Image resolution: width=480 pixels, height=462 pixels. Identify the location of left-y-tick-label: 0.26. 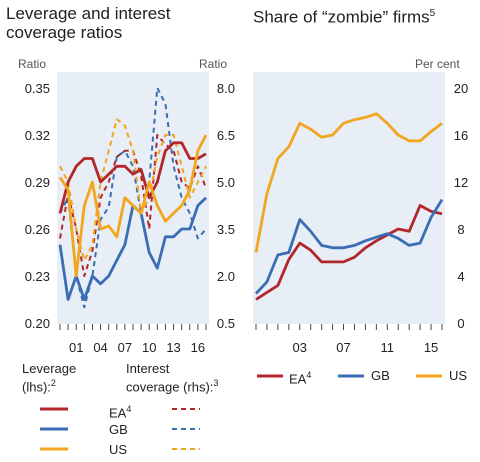
(37, 229).